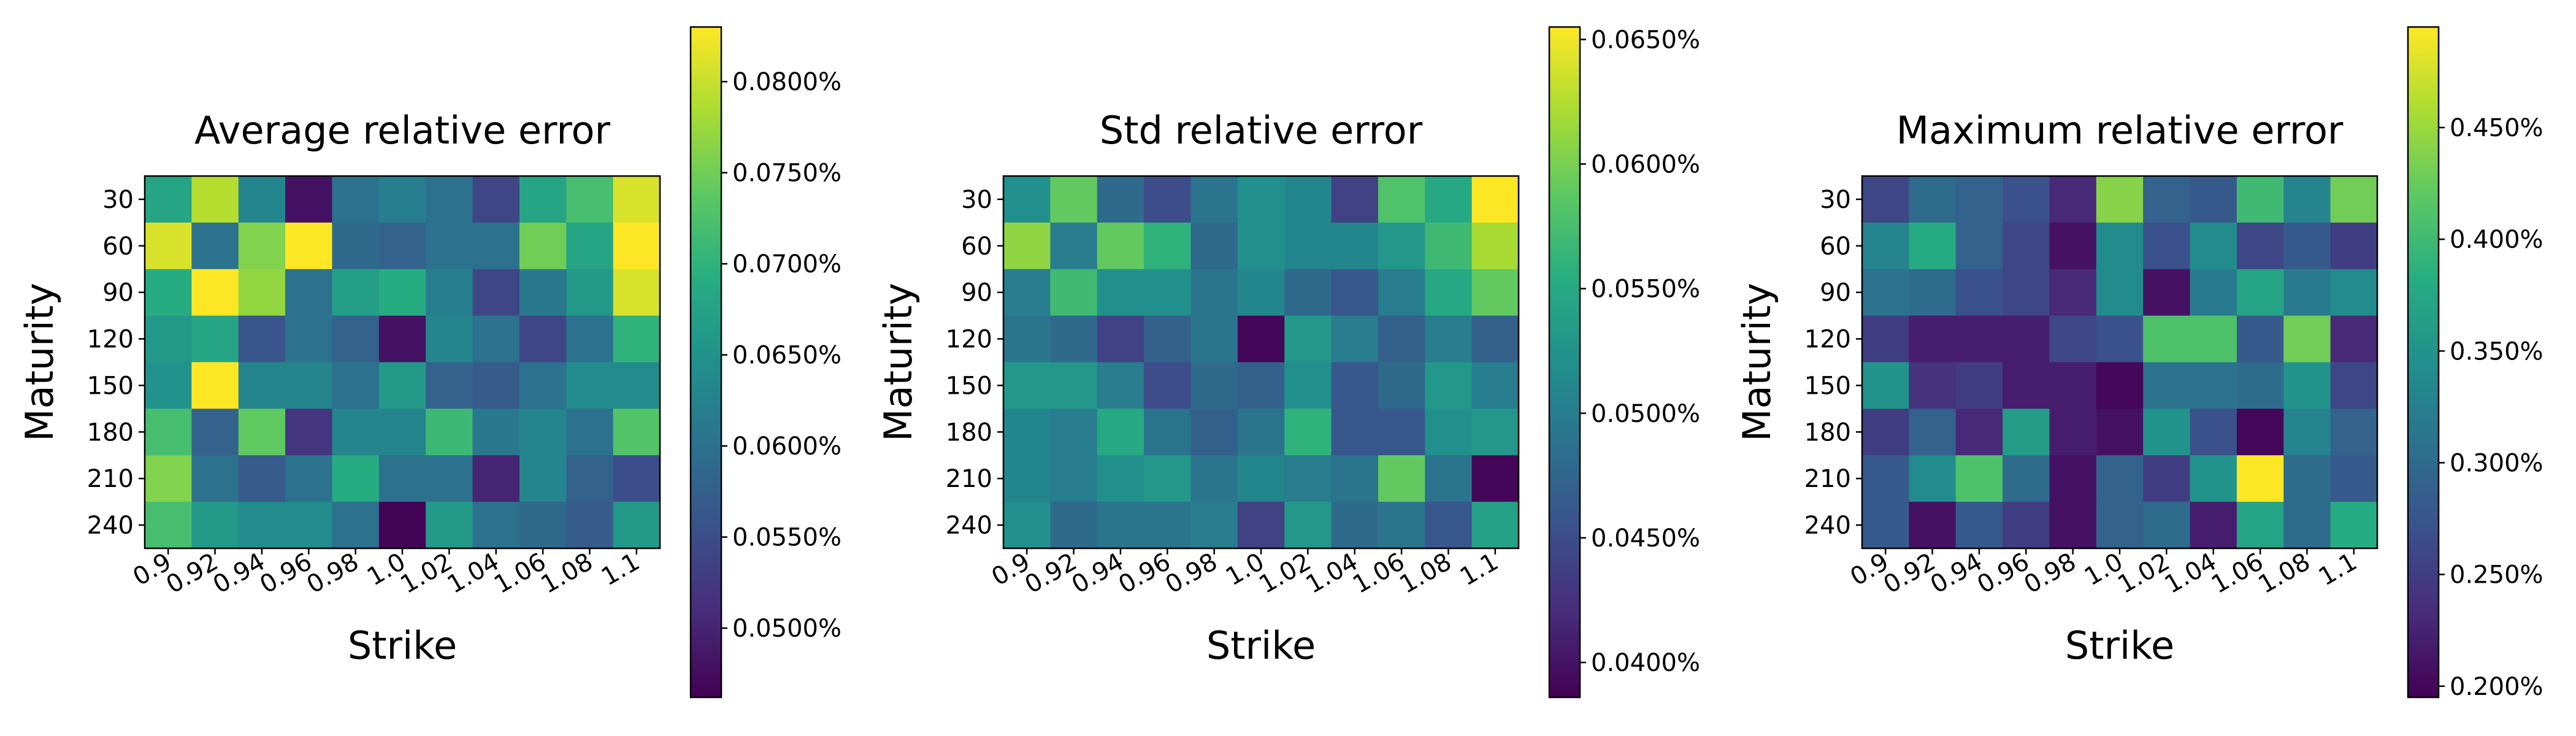  Describe the element at coordinates (110, 386) in the screenshot. I see `y-tick-label: 150` at that location.